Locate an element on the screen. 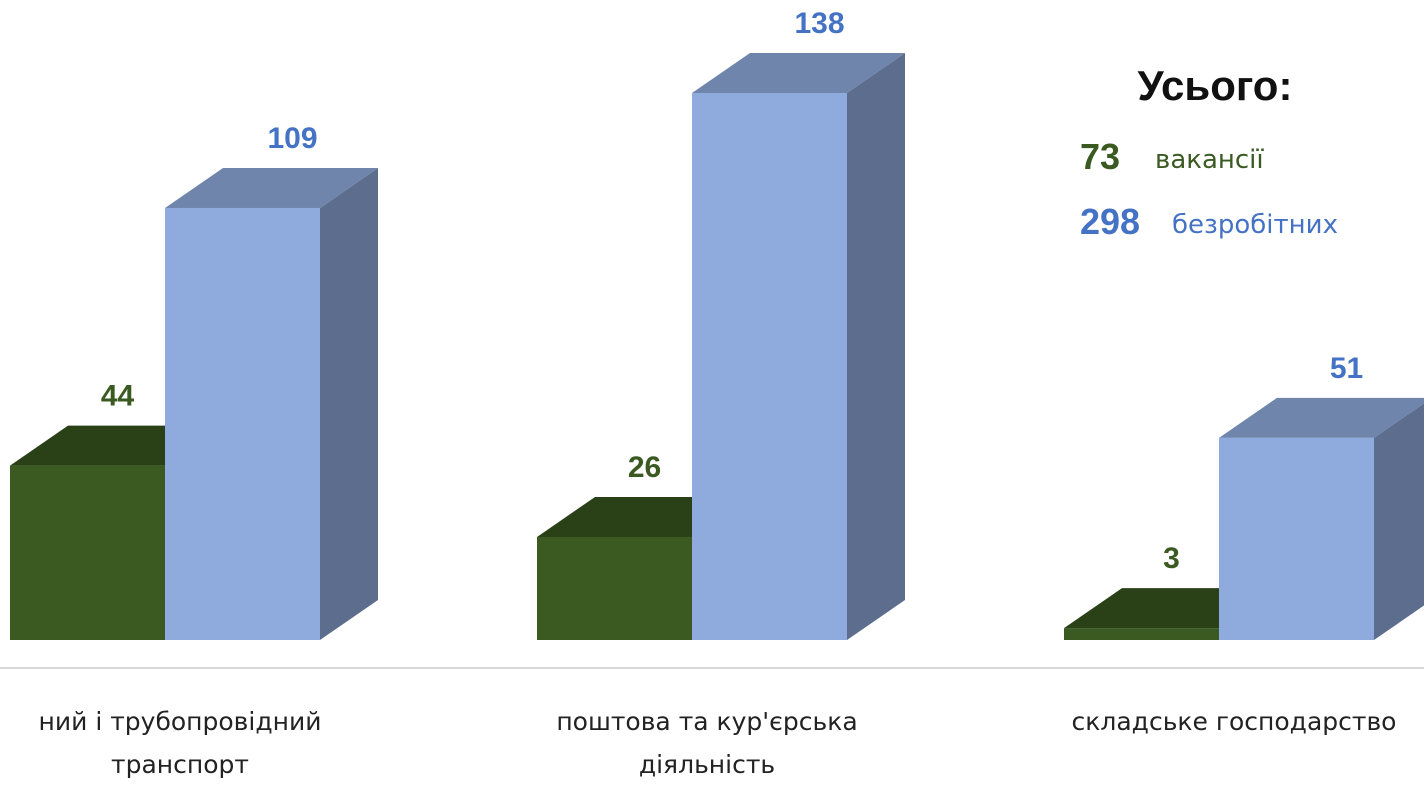 This screenshot has width=1424, height=786. data-label: 51 is located at coordinates (1346, 368).